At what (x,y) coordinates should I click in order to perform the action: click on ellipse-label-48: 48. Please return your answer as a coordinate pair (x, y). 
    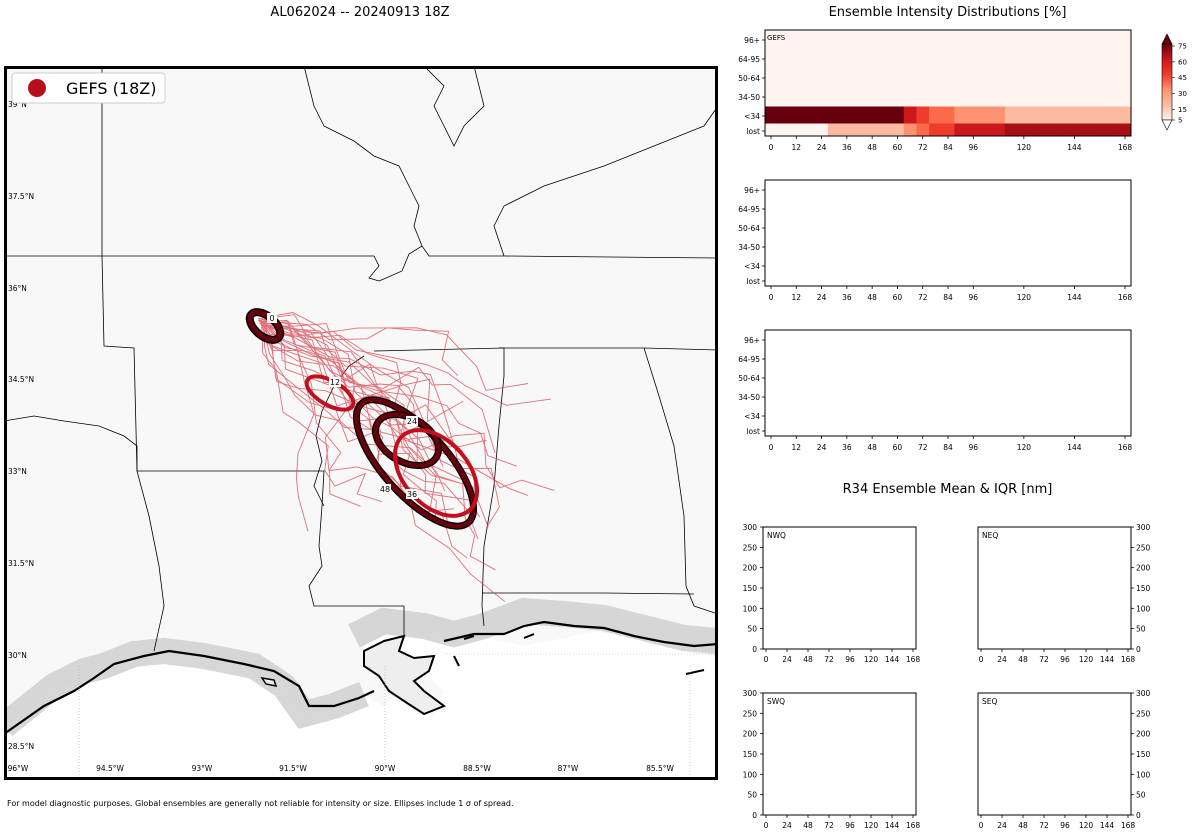
    Looking at the image, I should click on (385, 489).